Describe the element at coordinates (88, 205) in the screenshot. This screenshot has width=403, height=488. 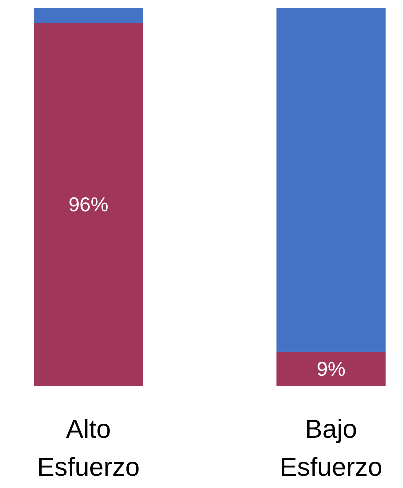
I see `data-label: 96%` at that location.